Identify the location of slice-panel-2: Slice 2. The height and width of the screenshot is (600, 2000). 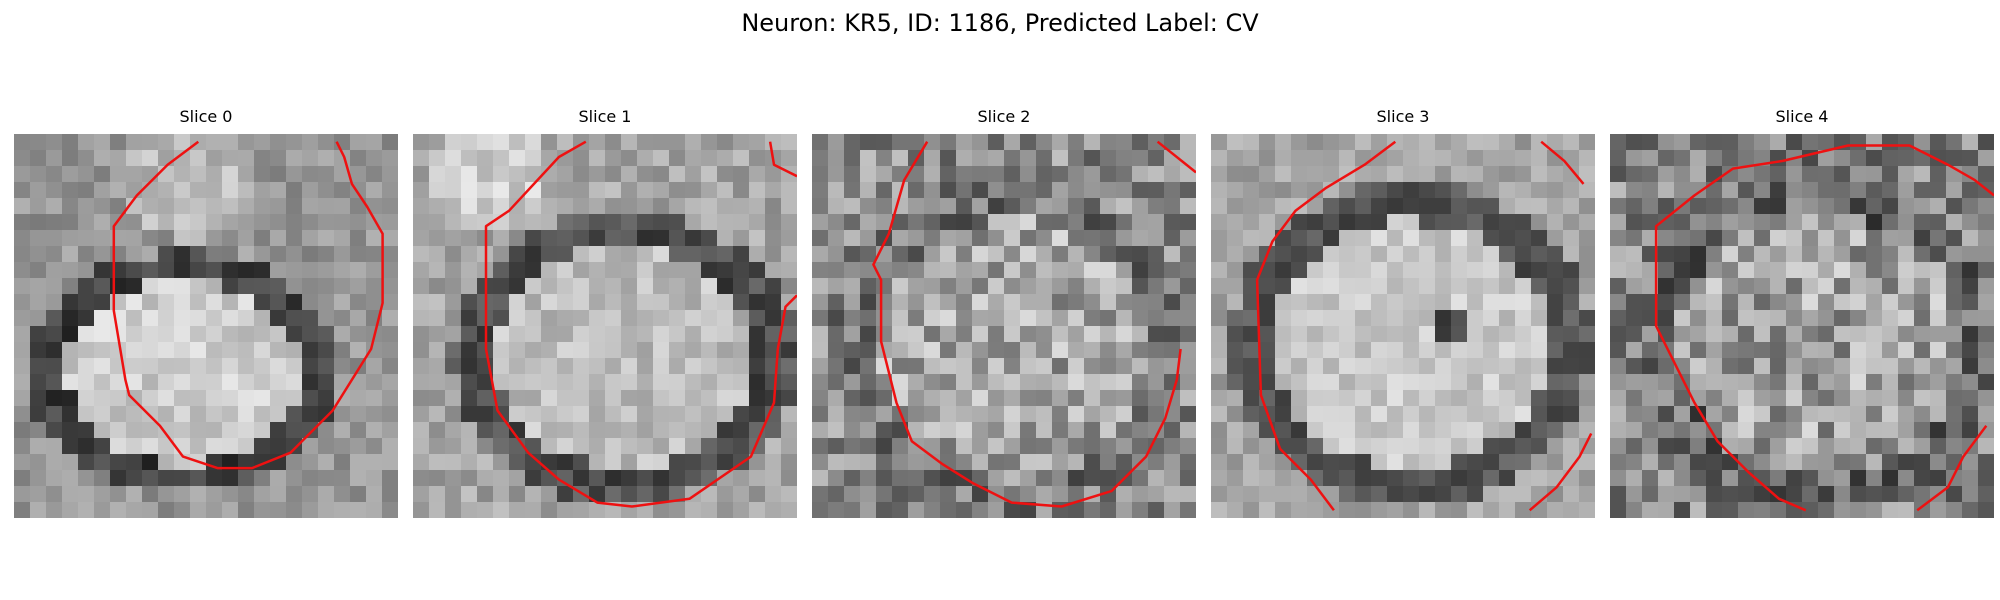
(1004, 312).